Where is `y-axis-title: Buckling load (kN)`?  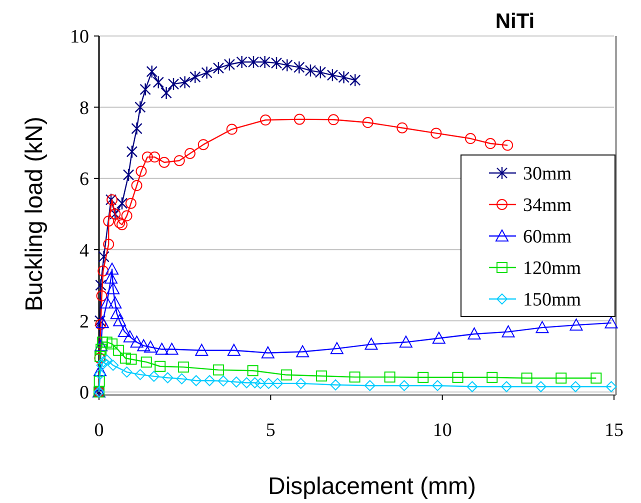 y-axis-title: Buckling load (kN) is located at coordinates (34, 214).